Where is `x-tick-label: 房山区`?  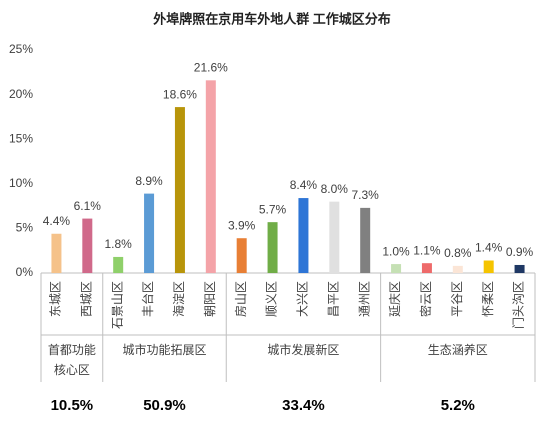
x-tick-label: 房山区 is located at coordinates (240, 299).